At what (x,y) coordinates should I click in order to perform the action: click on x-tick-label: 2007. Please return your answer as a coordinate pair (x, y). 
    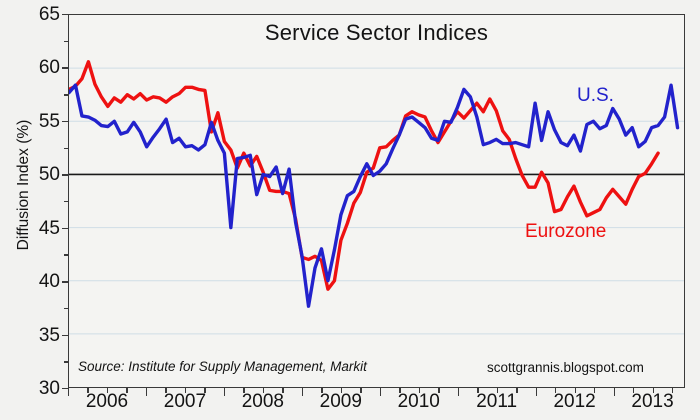
    Looking at the image, I should click on (185, 401).